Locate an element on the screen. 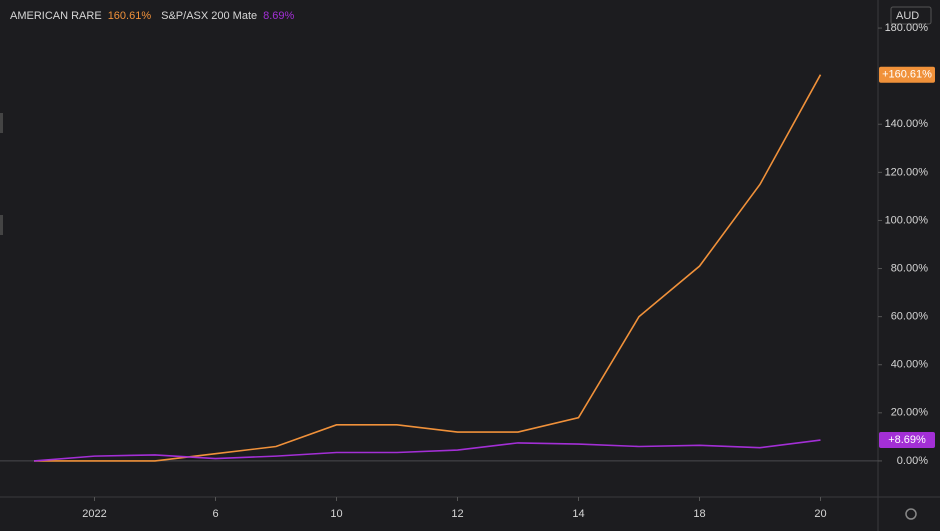  price-badge: +8.69% is located at coordinates (907, 440).